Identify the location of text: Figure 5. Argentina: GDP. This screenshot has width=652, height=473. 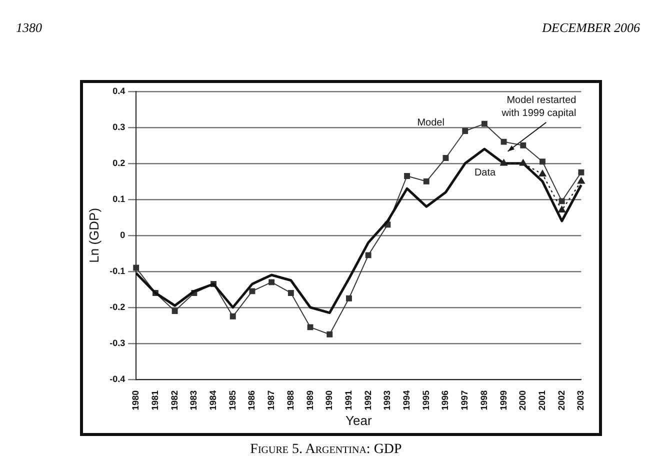
(326, 450).